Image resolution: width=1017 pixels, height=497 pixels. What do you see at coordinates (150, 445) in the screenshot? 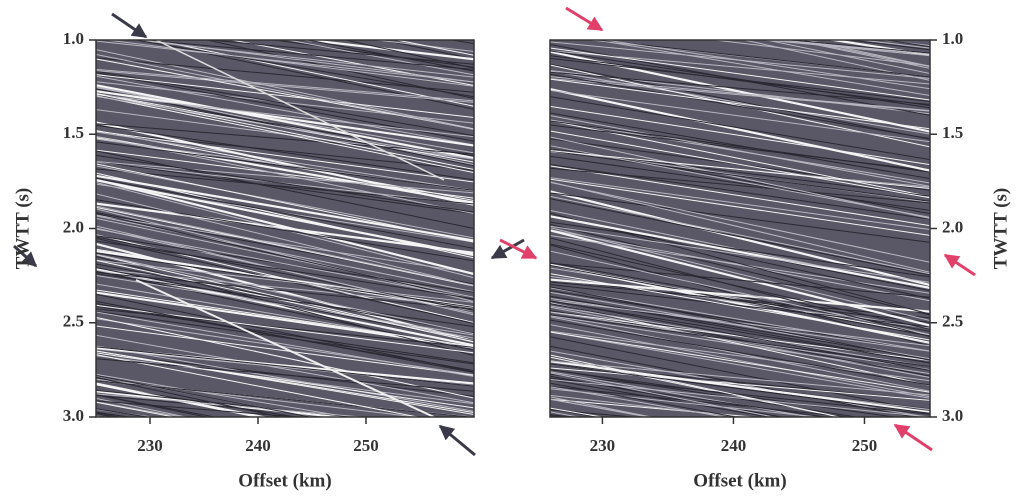
I see `x-tick-label: 230` at bounding box center [150, 445].